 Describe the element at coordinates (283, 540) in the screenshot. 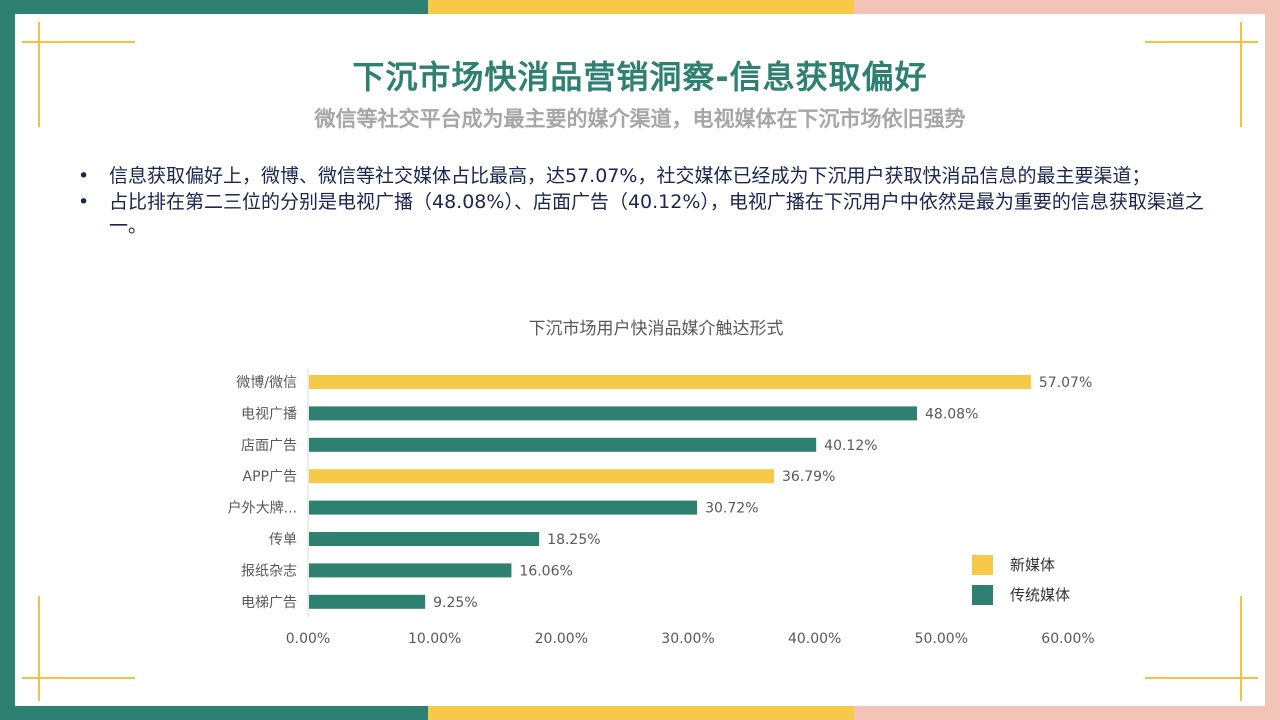

I see `category-label: 传单` at that location.